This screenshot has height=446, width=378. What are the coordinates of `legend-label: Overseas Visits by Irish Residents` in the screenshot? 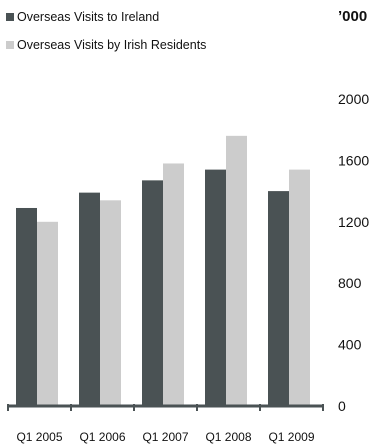 It's located at (112, 45).